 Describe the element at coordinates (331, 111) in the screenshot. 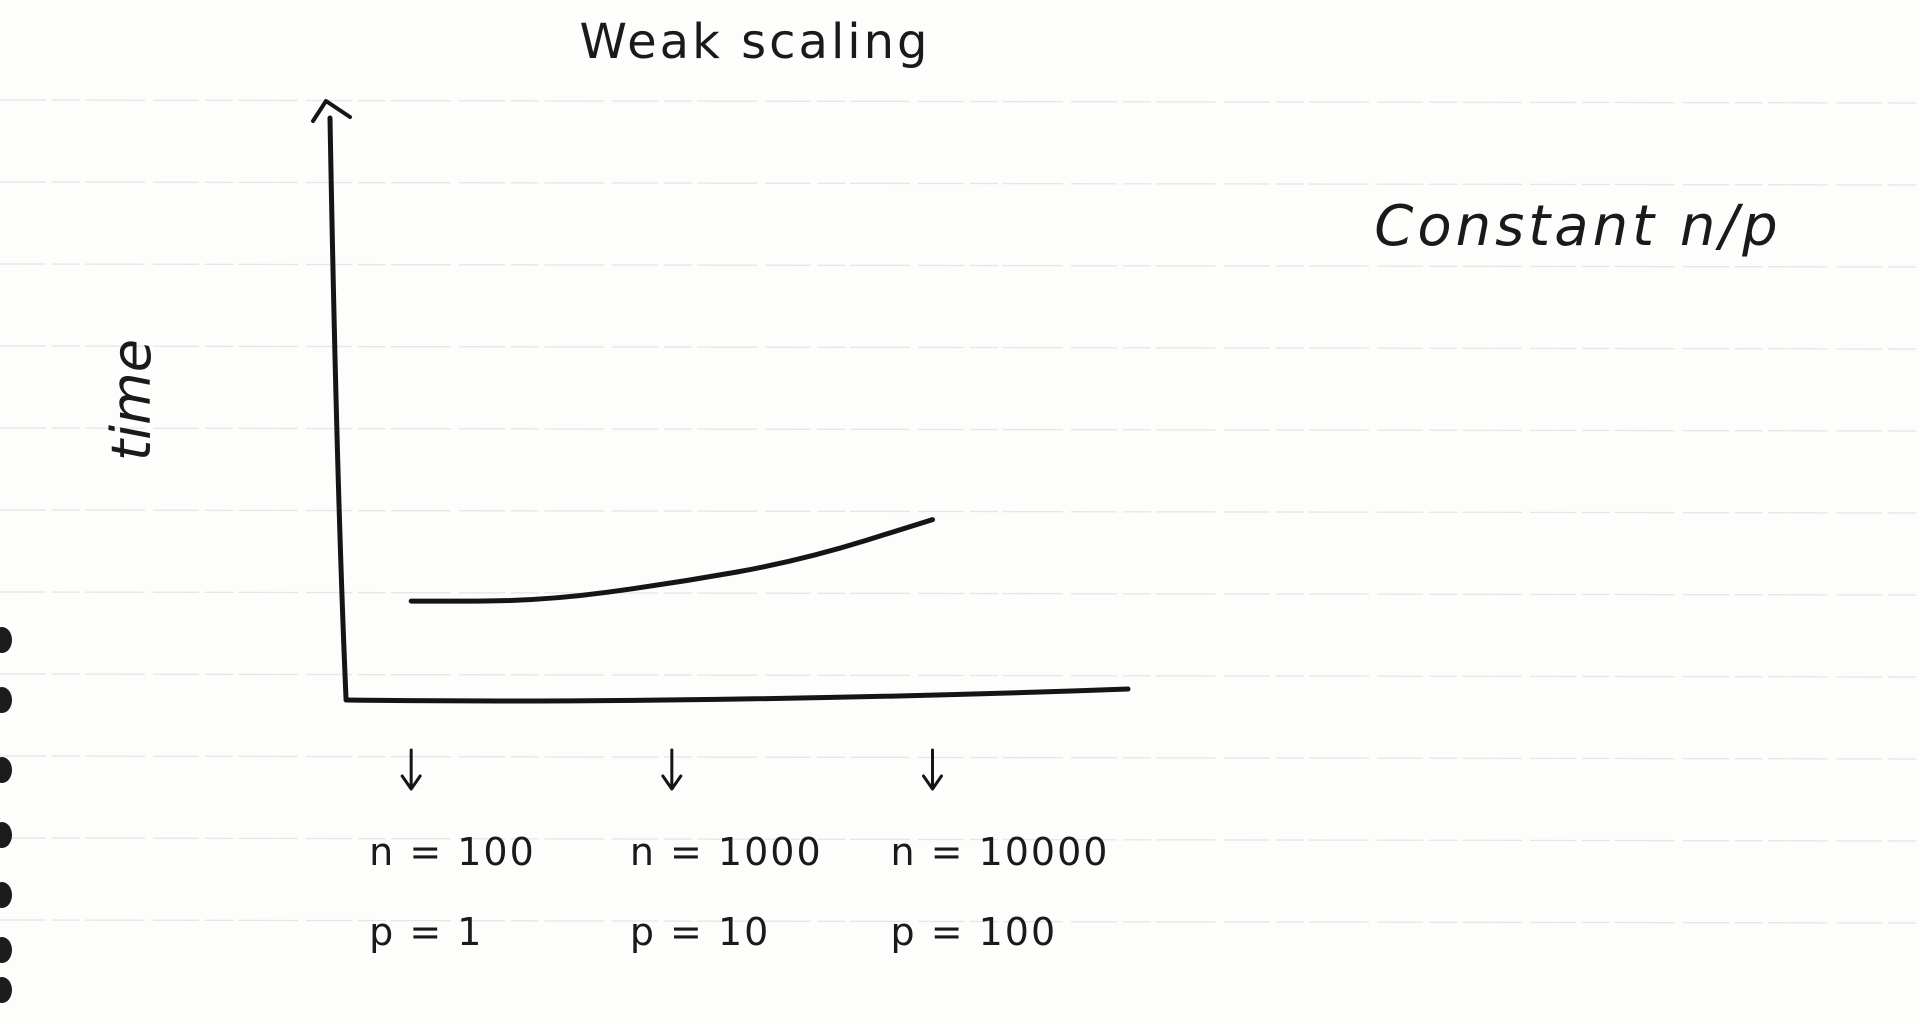

I see `y-axis-arrowhead` at that location.